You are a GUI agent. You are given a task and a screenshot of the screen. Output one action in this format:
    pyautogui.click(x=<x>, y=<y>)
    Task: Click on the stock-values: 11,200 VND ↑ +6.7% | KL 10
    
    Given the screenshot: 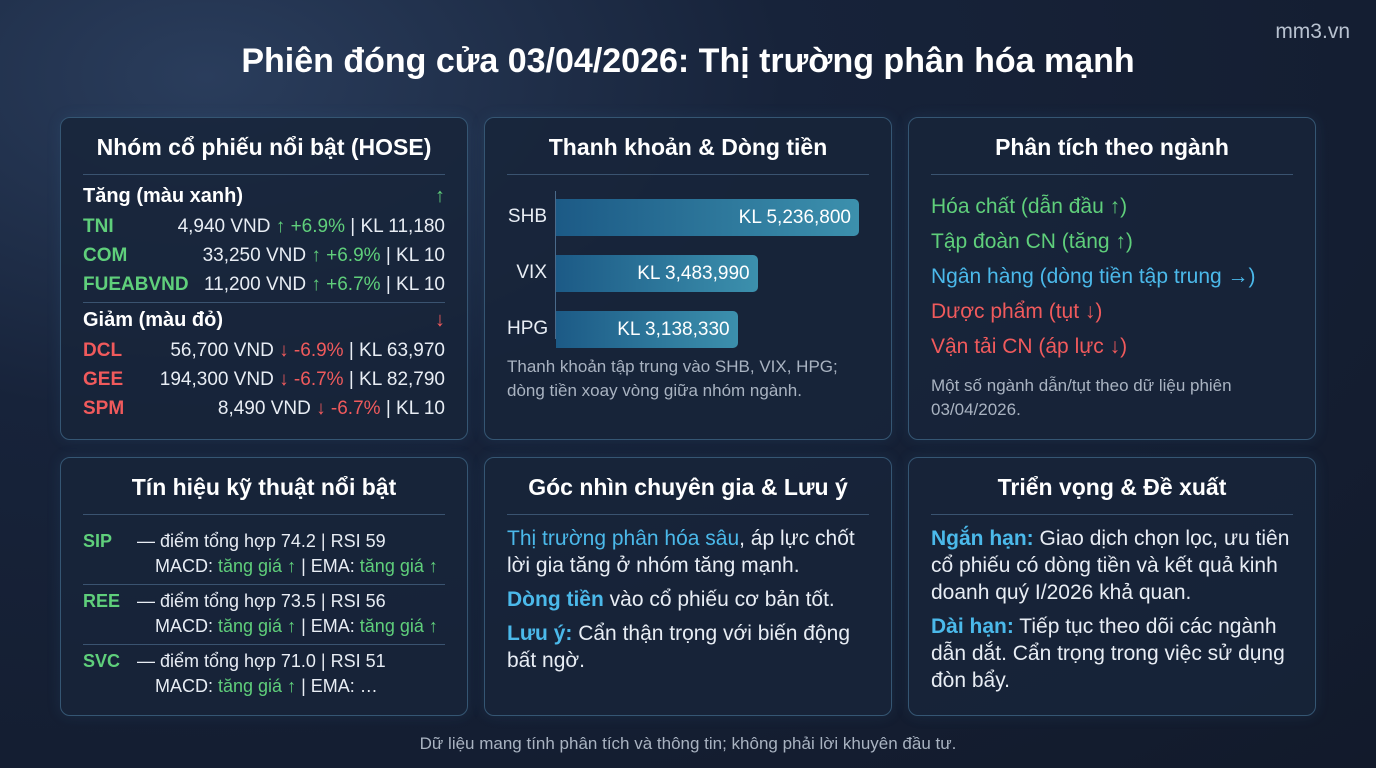 What is the action you would take?
    pyautogui.click(x=324, y=285)
    